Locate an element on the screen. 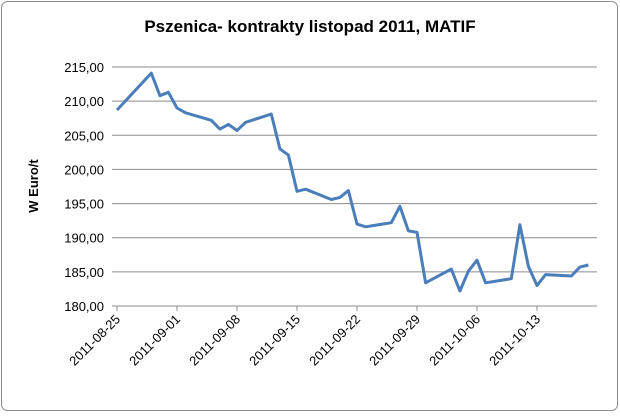 This screenshot has height=418, width=620. y-tick-label: 180,00 is located at coordinates (84, 306).